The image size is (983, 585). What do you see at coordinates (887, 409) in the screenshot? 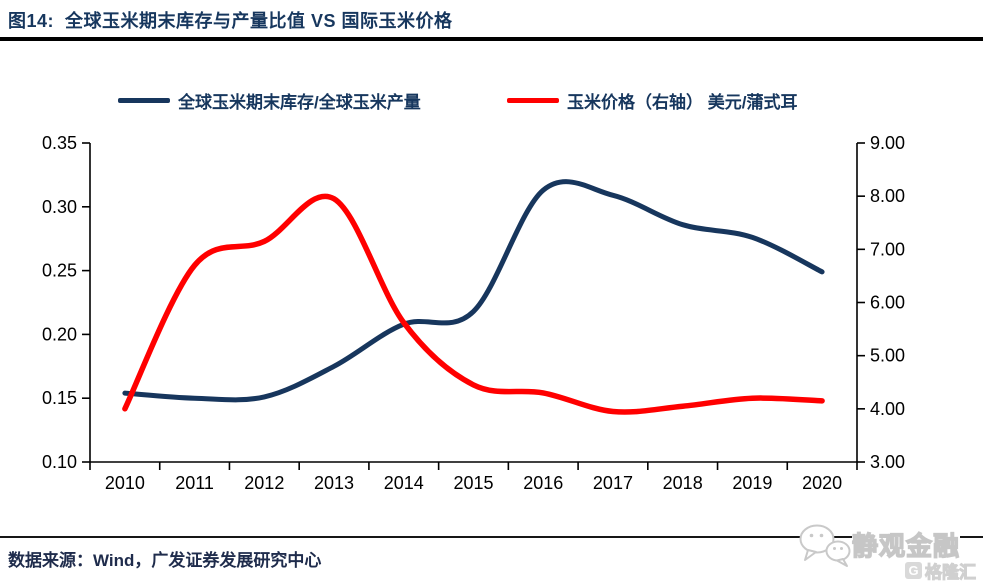
I see `y-axis-right-label: 4.00` at bounding box center [887, 409].